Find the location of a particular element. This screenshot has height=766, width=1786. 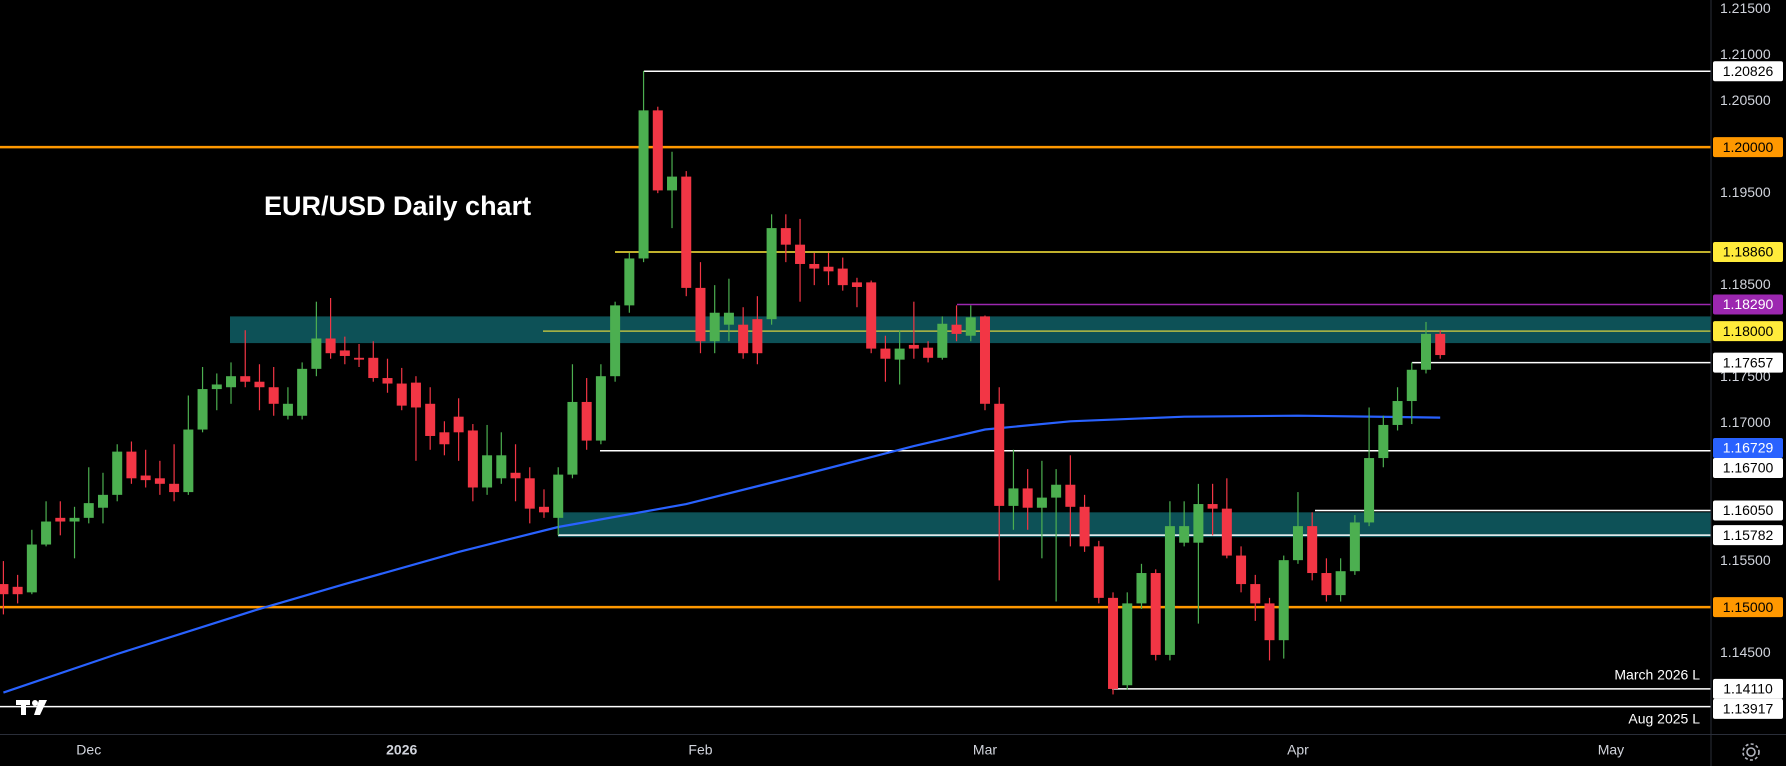

x-tick-label: May is located at coordinates (1611, 750).